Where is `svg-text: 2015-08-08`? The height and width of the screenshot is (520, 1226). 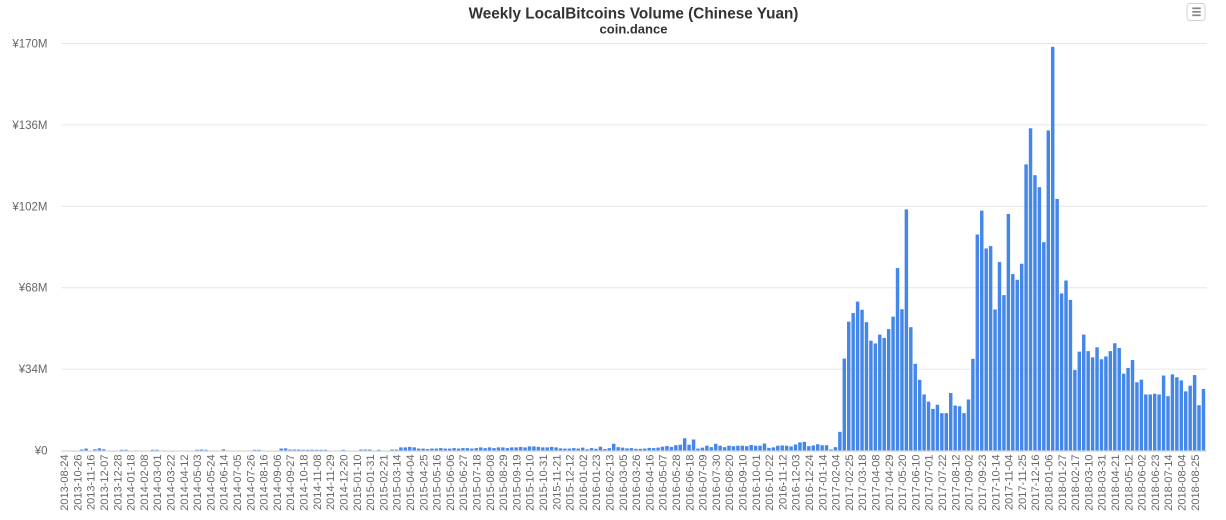 svg-text: 2015-08-08 is located at coordinates (491, 483).